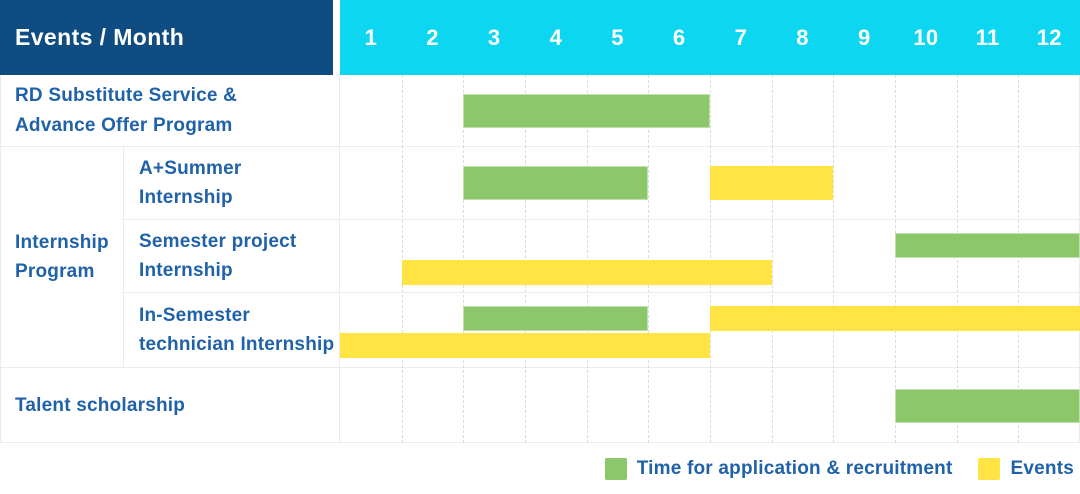 The width and height of the screenshot is (1080, 494). I want to click on events-legend-label: Events, so click(1042, 468).